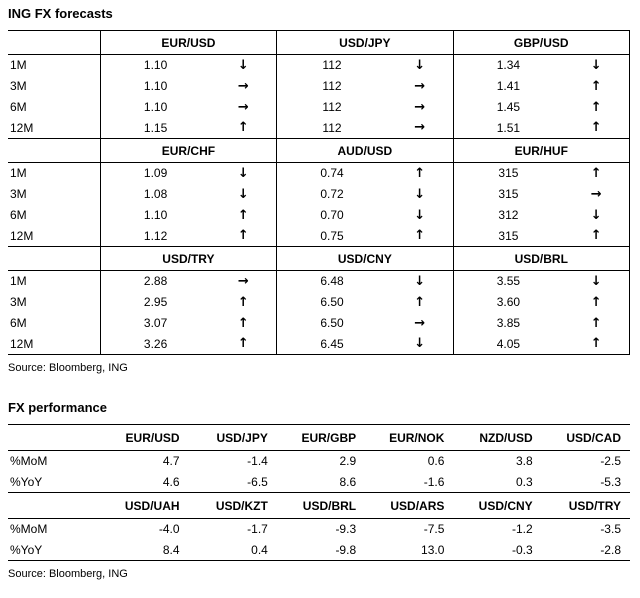  Describe the element at coordinates (169, 529) in the screenshot. I see `perf-value: -4.0` at that location.